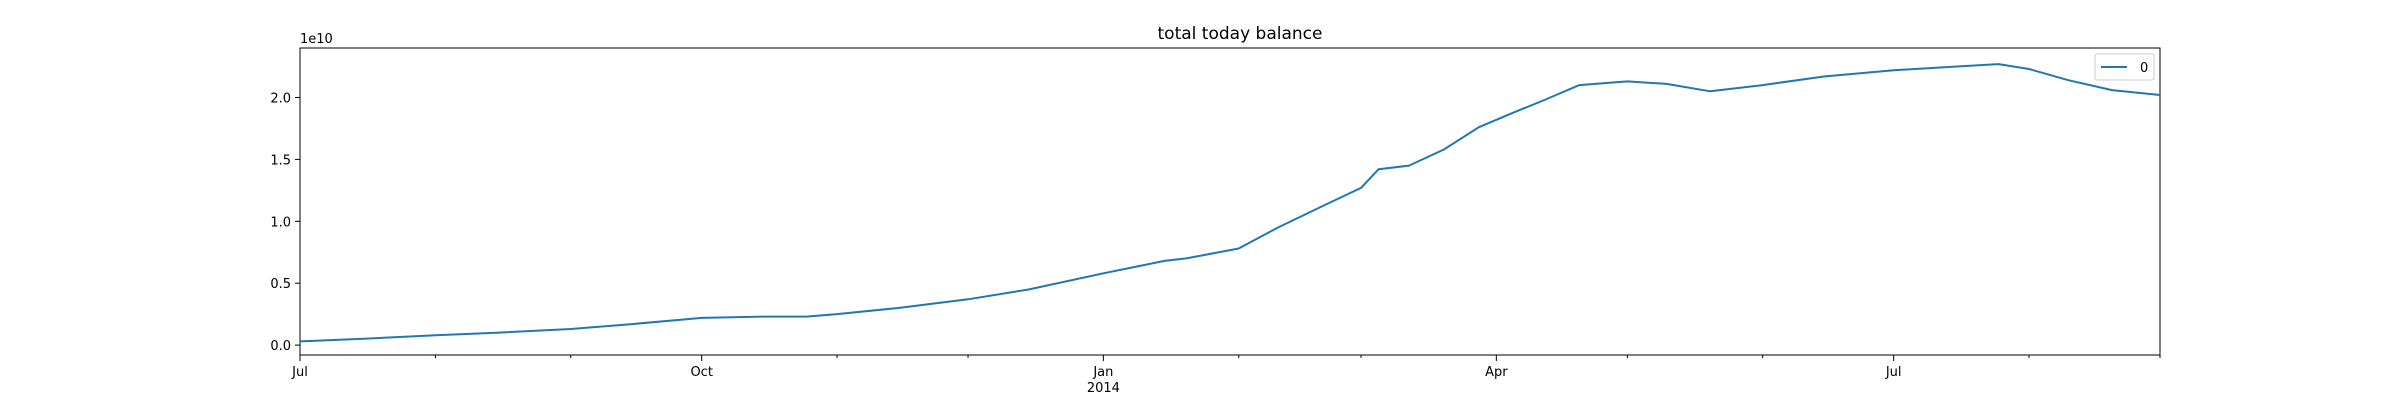 The height and width of the screenshot is (400, 2400). What do you see at coordinates (280, 346) in the screenshot?
I see `y-tick-label-0: 0.0` at bounding box center [280, 346].